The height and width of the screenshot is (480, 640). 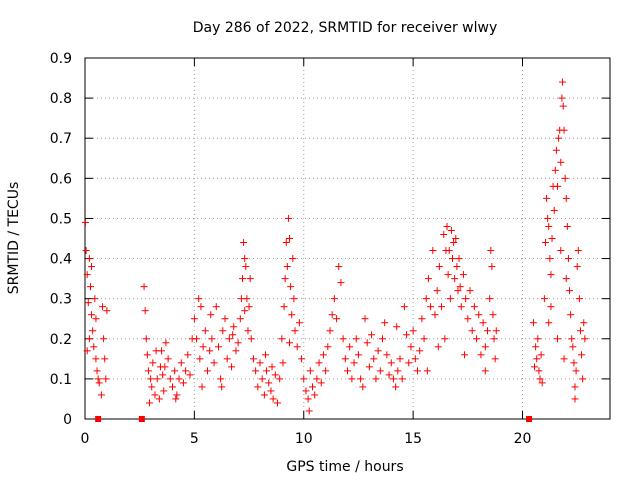 I want to click on y-tick-label: 0.7, so click(x=61, y=139).